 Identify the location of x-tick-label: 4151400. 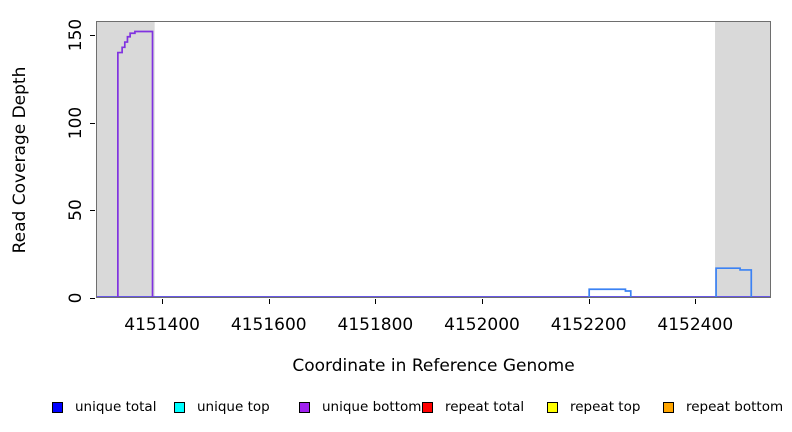
(162, 325).